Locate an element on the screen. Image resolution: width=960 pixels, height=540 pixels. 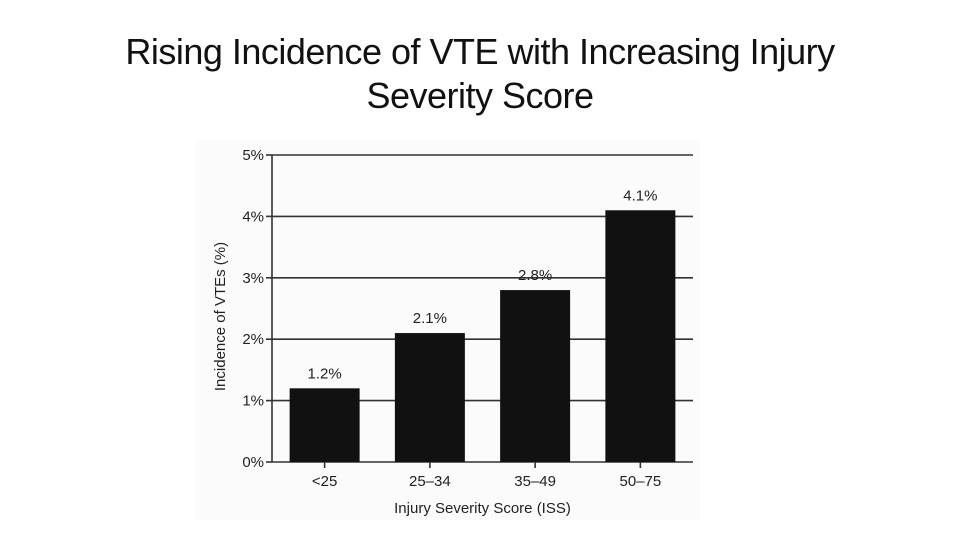
x-tick-label: 35–49 is located at coordinates (535, 481).